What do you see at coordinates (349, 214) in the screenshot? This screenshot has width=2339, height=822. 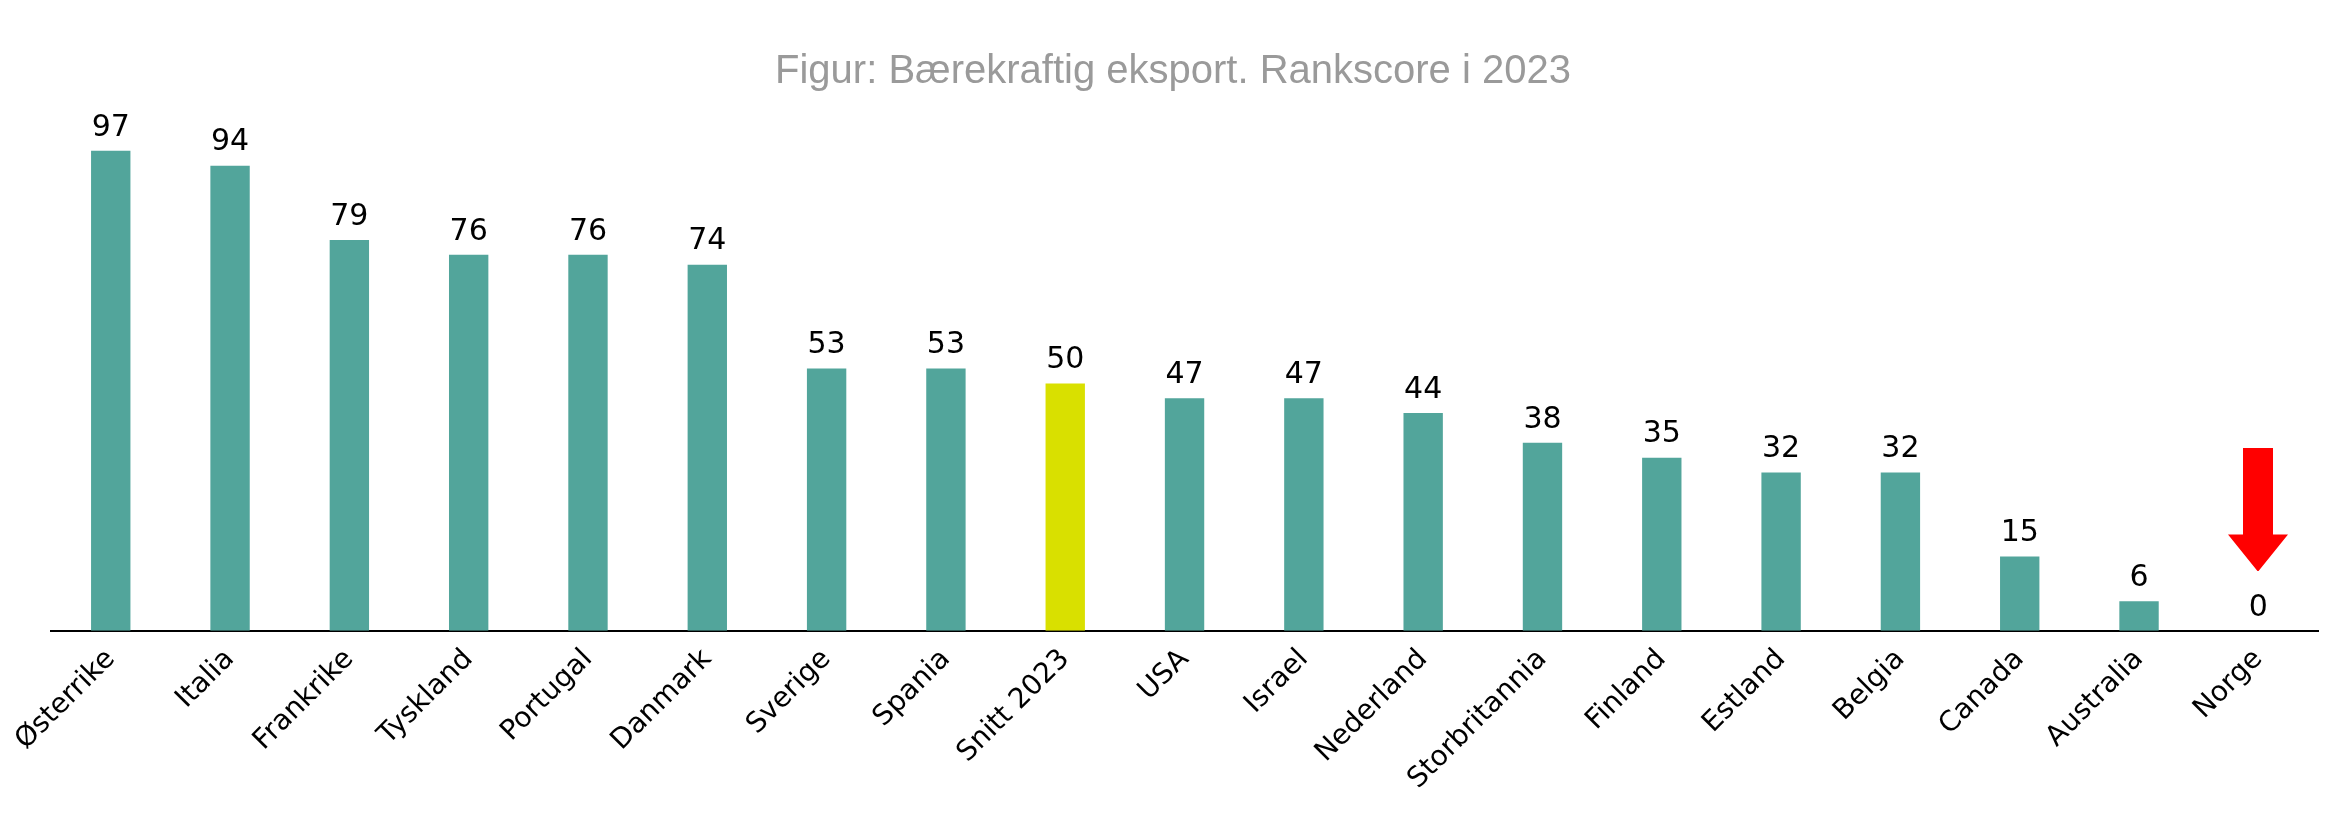 I see `data-label: 79` at bounding box center [349, 214].